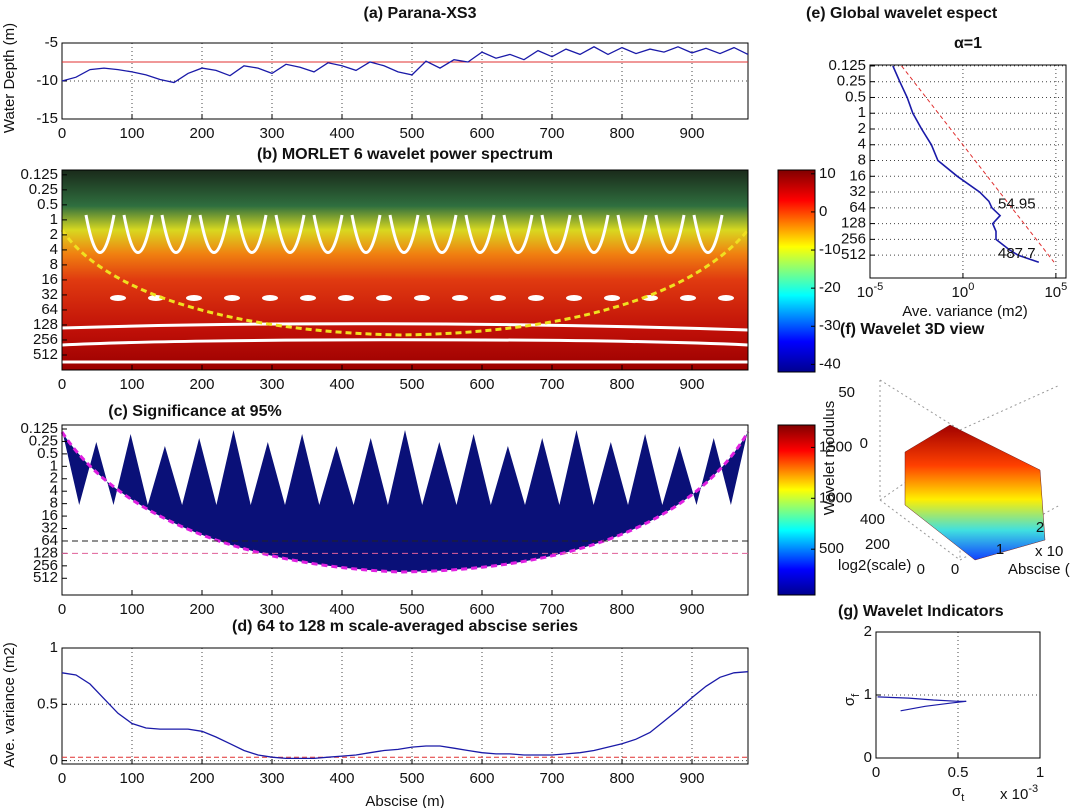 The height and width of the screenshot is (808, 1073). Describe the element at coordinates (420, 13) in the screenshot. I see `title: (a) Parana-XS3` at that location.